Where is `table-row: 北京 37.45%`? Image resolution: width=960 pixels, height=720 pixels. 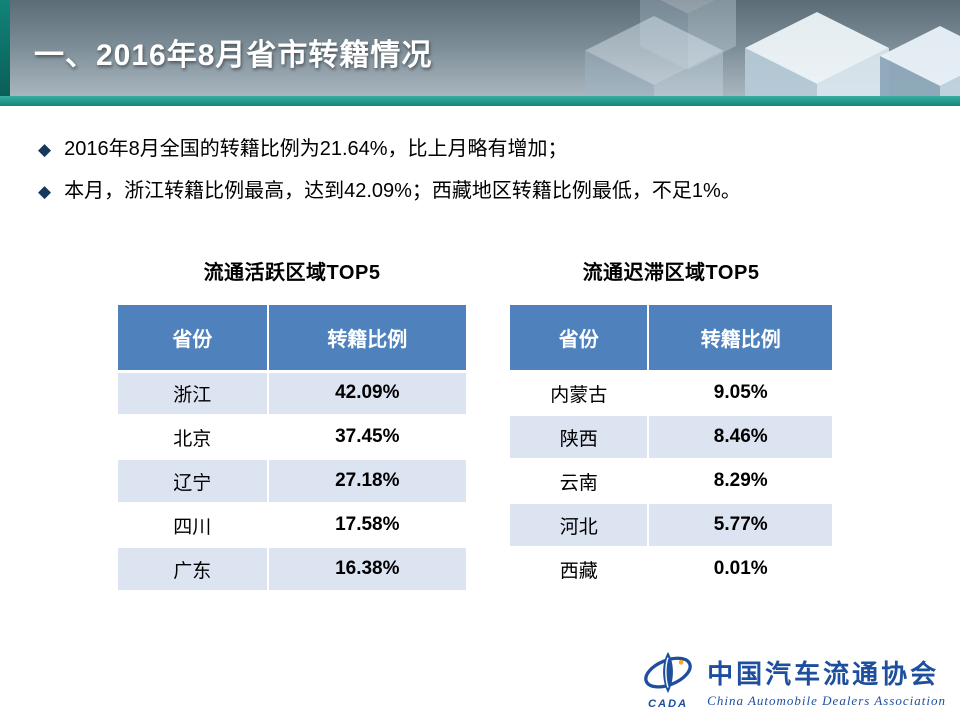
table-row: 北京 37.45% is located at coordinates (292, 437).